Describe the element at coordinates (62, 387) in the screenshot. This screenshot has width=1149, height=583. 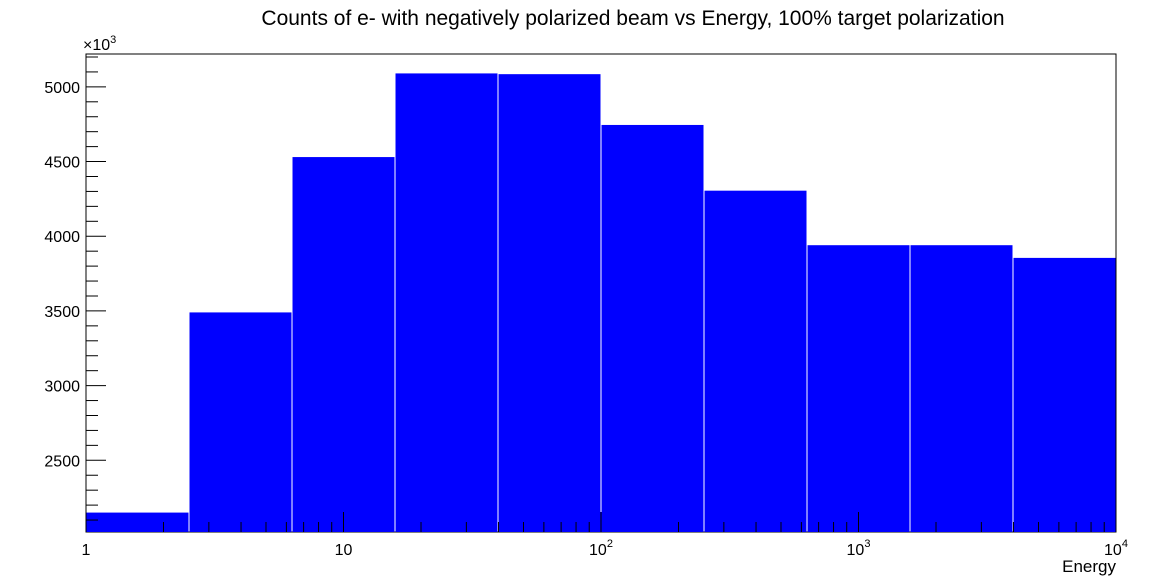
I see `y-tick-label: 3000` at that location.